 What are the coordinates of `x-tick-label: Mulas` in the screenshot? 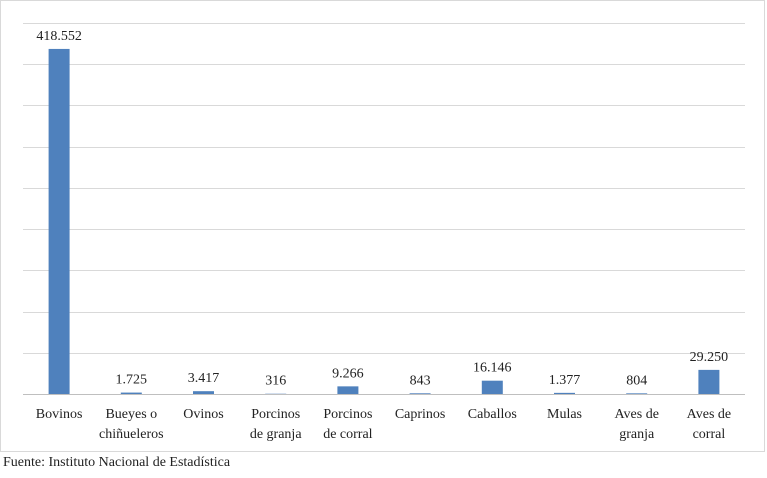 It's located at (564, 414).